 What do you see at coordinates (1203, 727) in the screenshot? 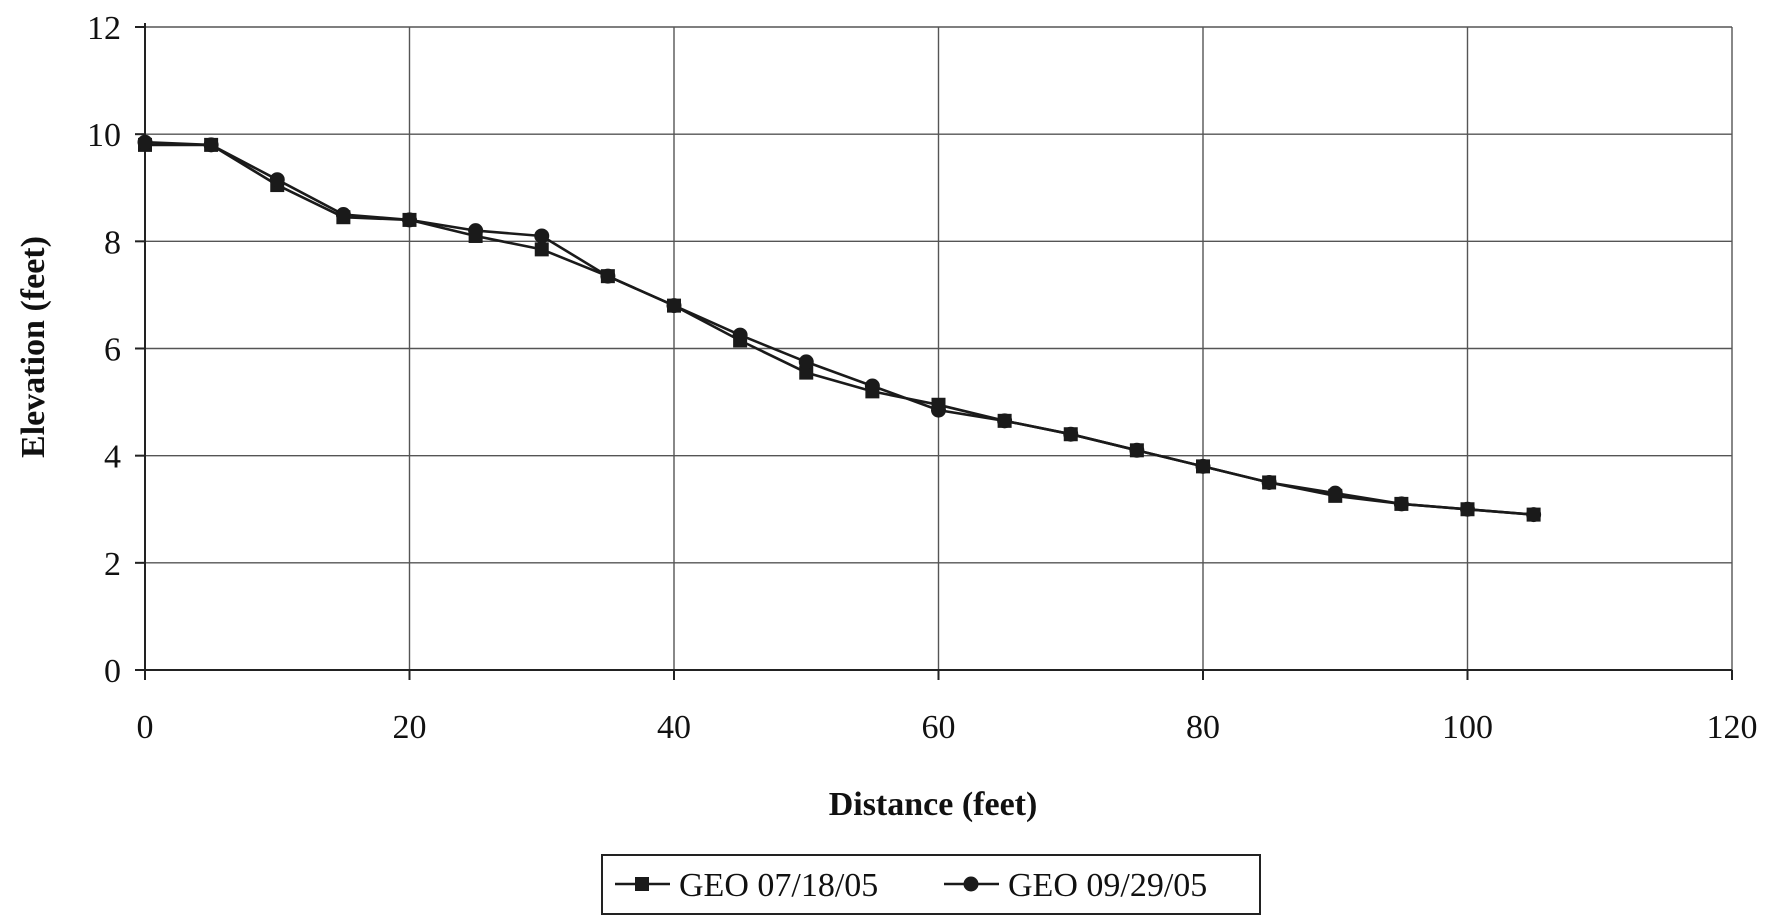
I see `x-tick-label: 80` at bounding box center [1203, 727].